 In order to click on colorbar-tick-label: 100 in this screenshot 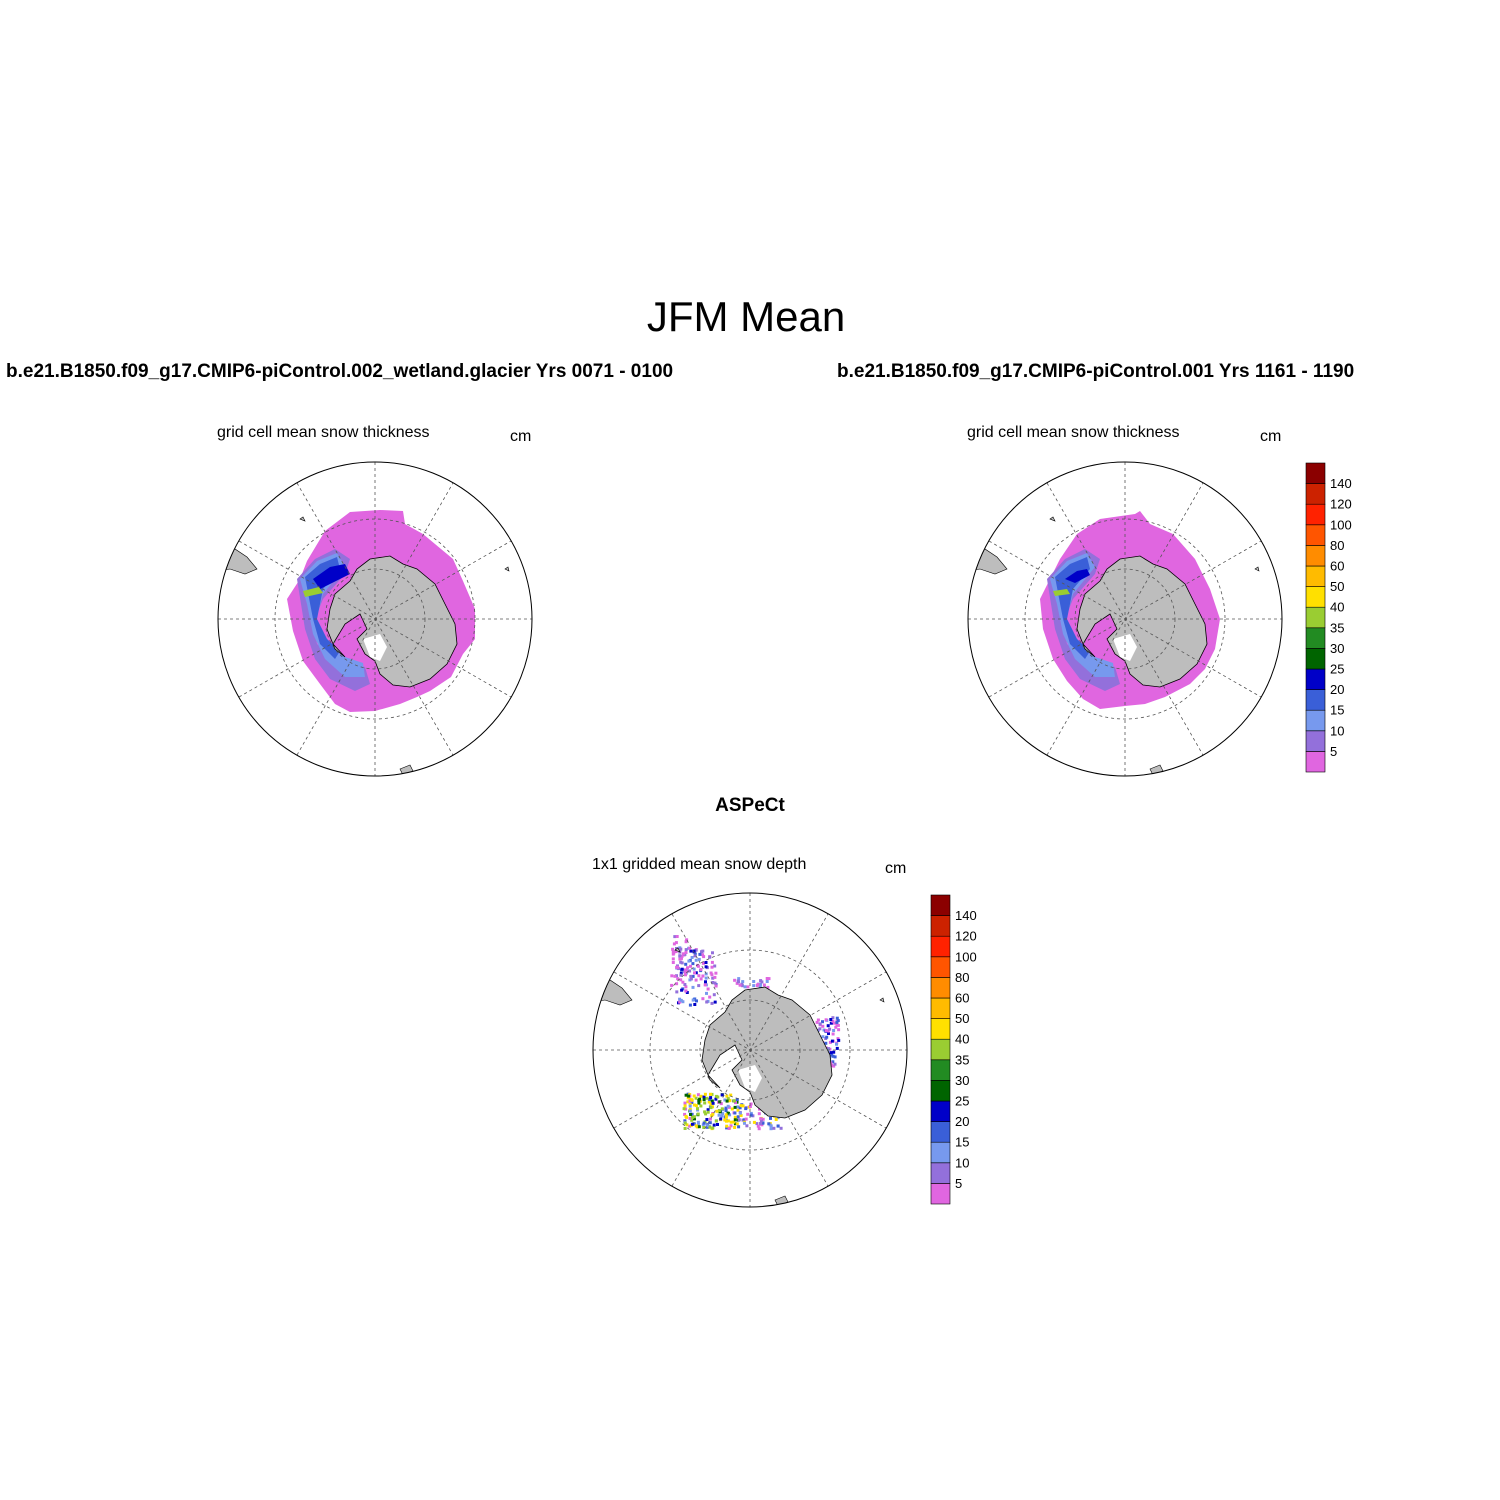, I will do `click(1341, 524)`.